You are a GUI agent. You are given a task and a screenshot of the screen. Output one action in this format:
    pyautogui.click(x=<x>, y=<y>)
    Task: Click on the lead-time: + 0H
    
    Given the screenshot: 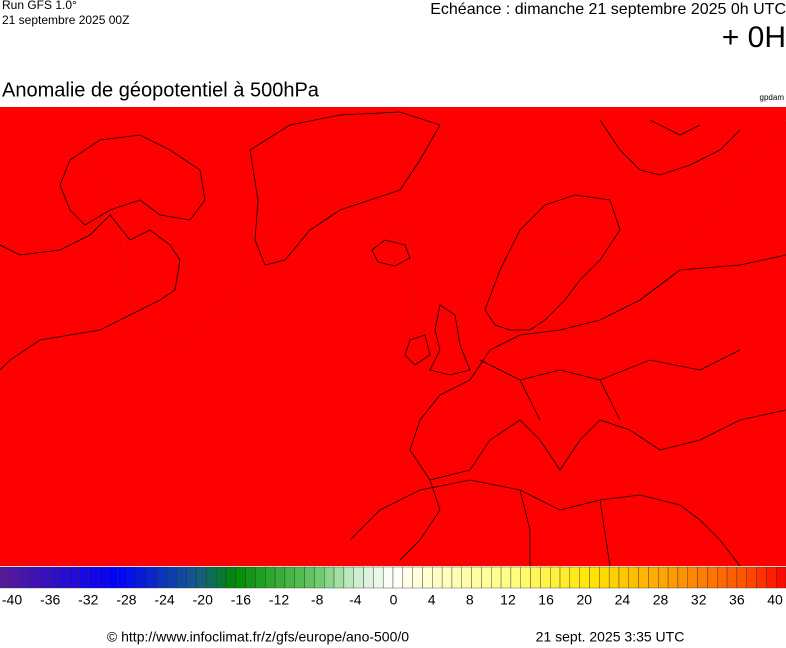 What is the action you would take?
    pyautogui.click(x=754, y=37)
    